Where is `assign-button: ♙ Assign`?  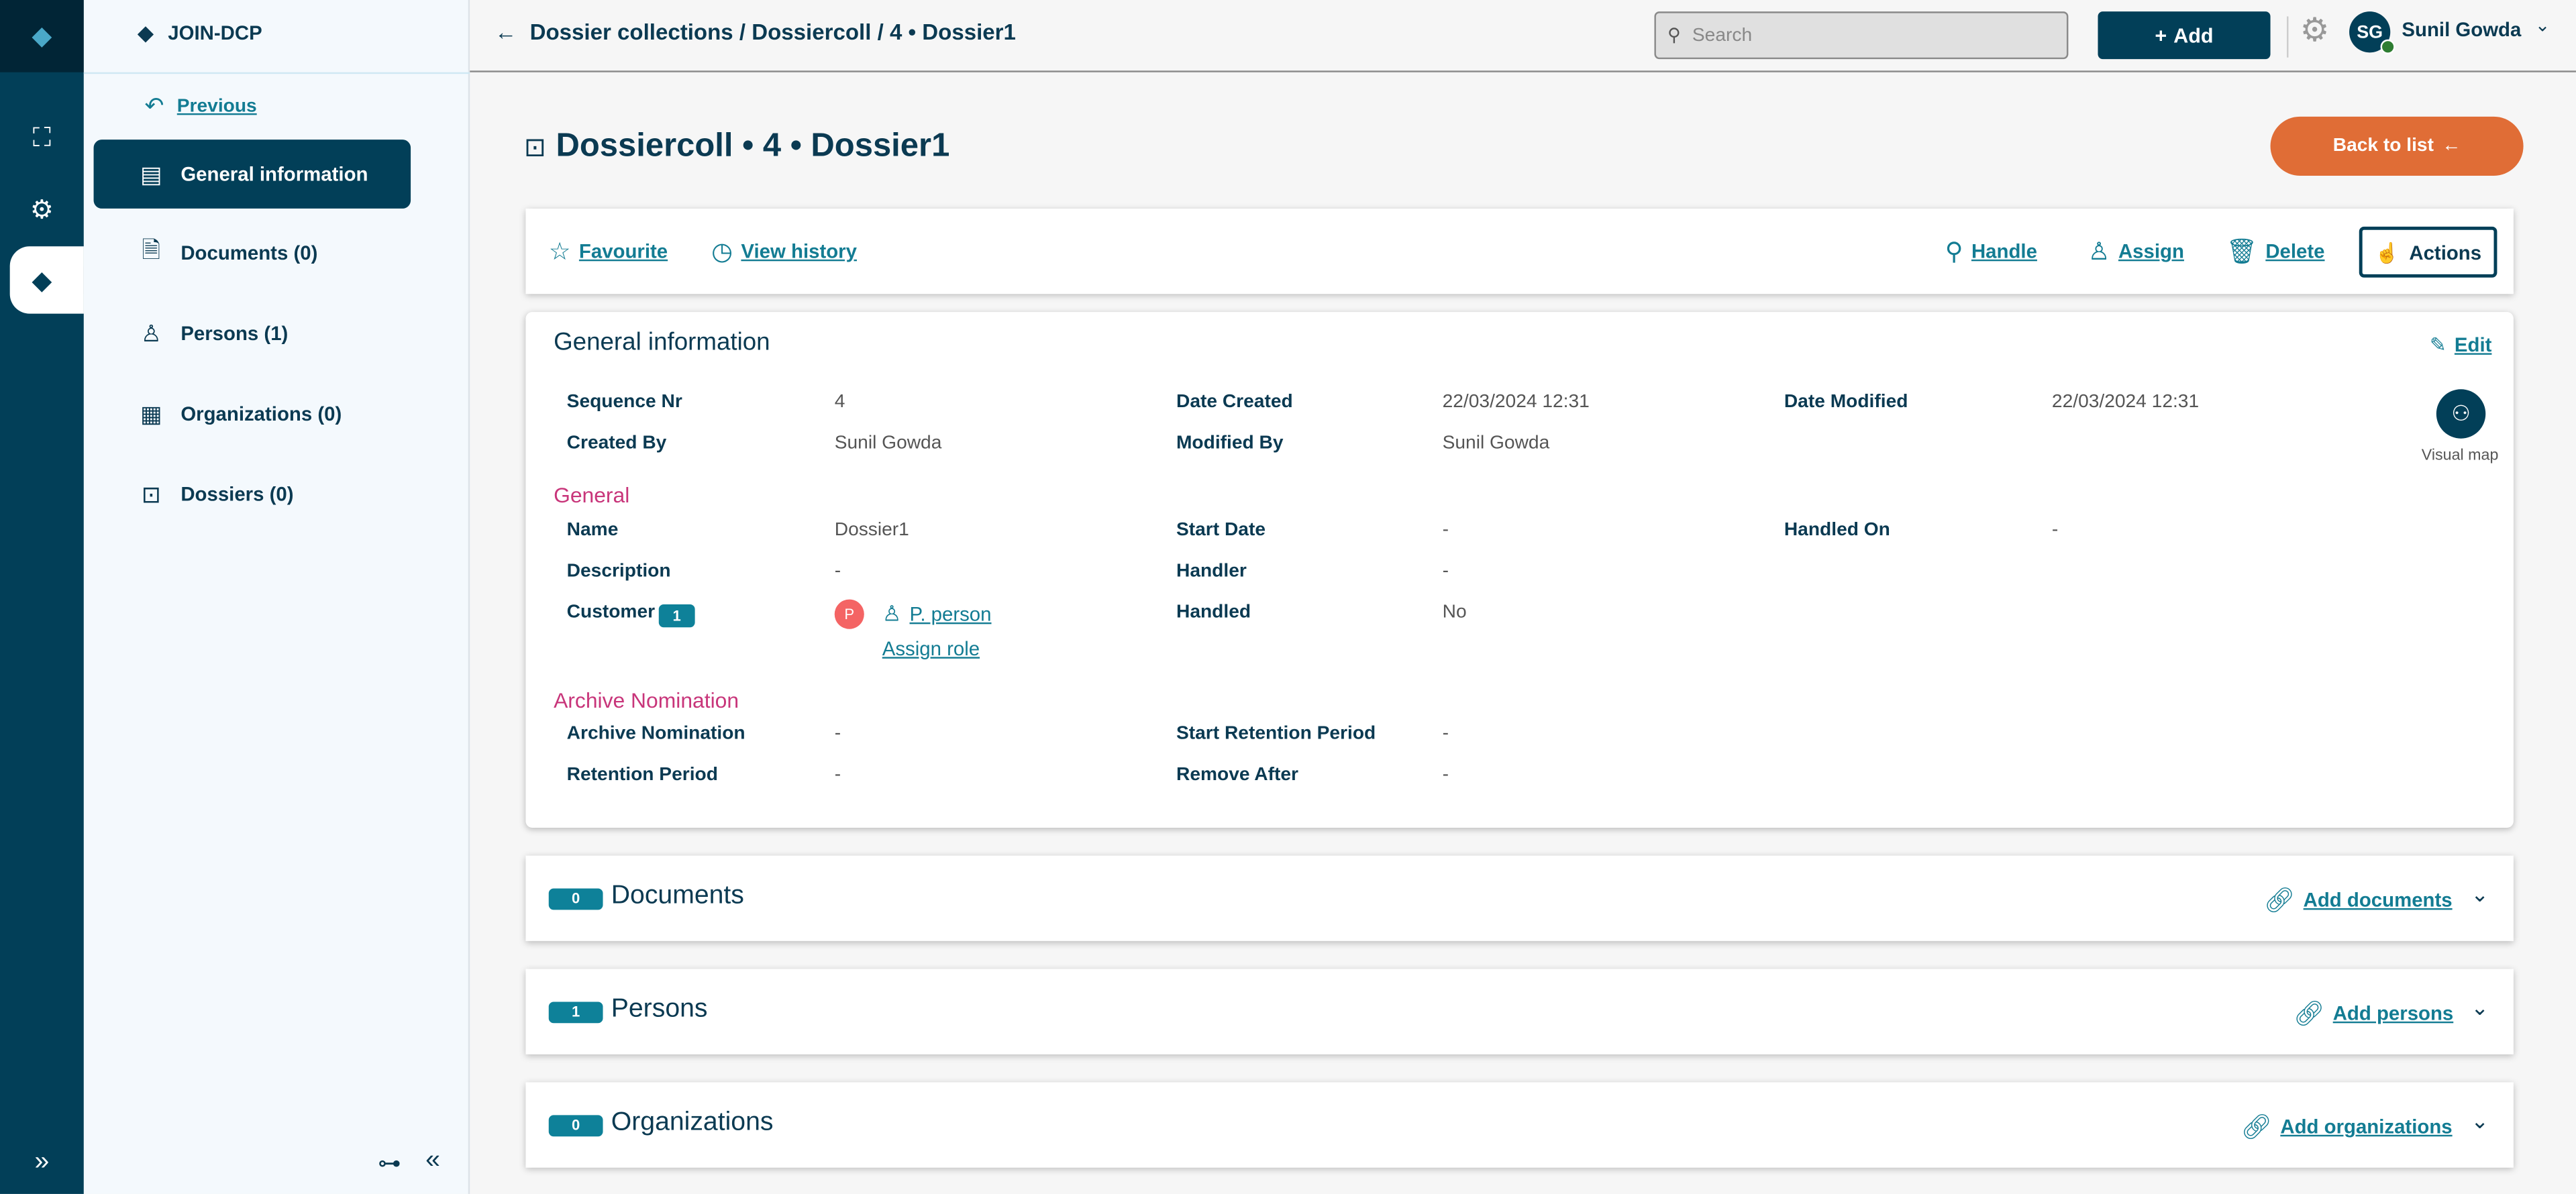 assign-button: ♙ Assign is located at coordinates (2136, 251).